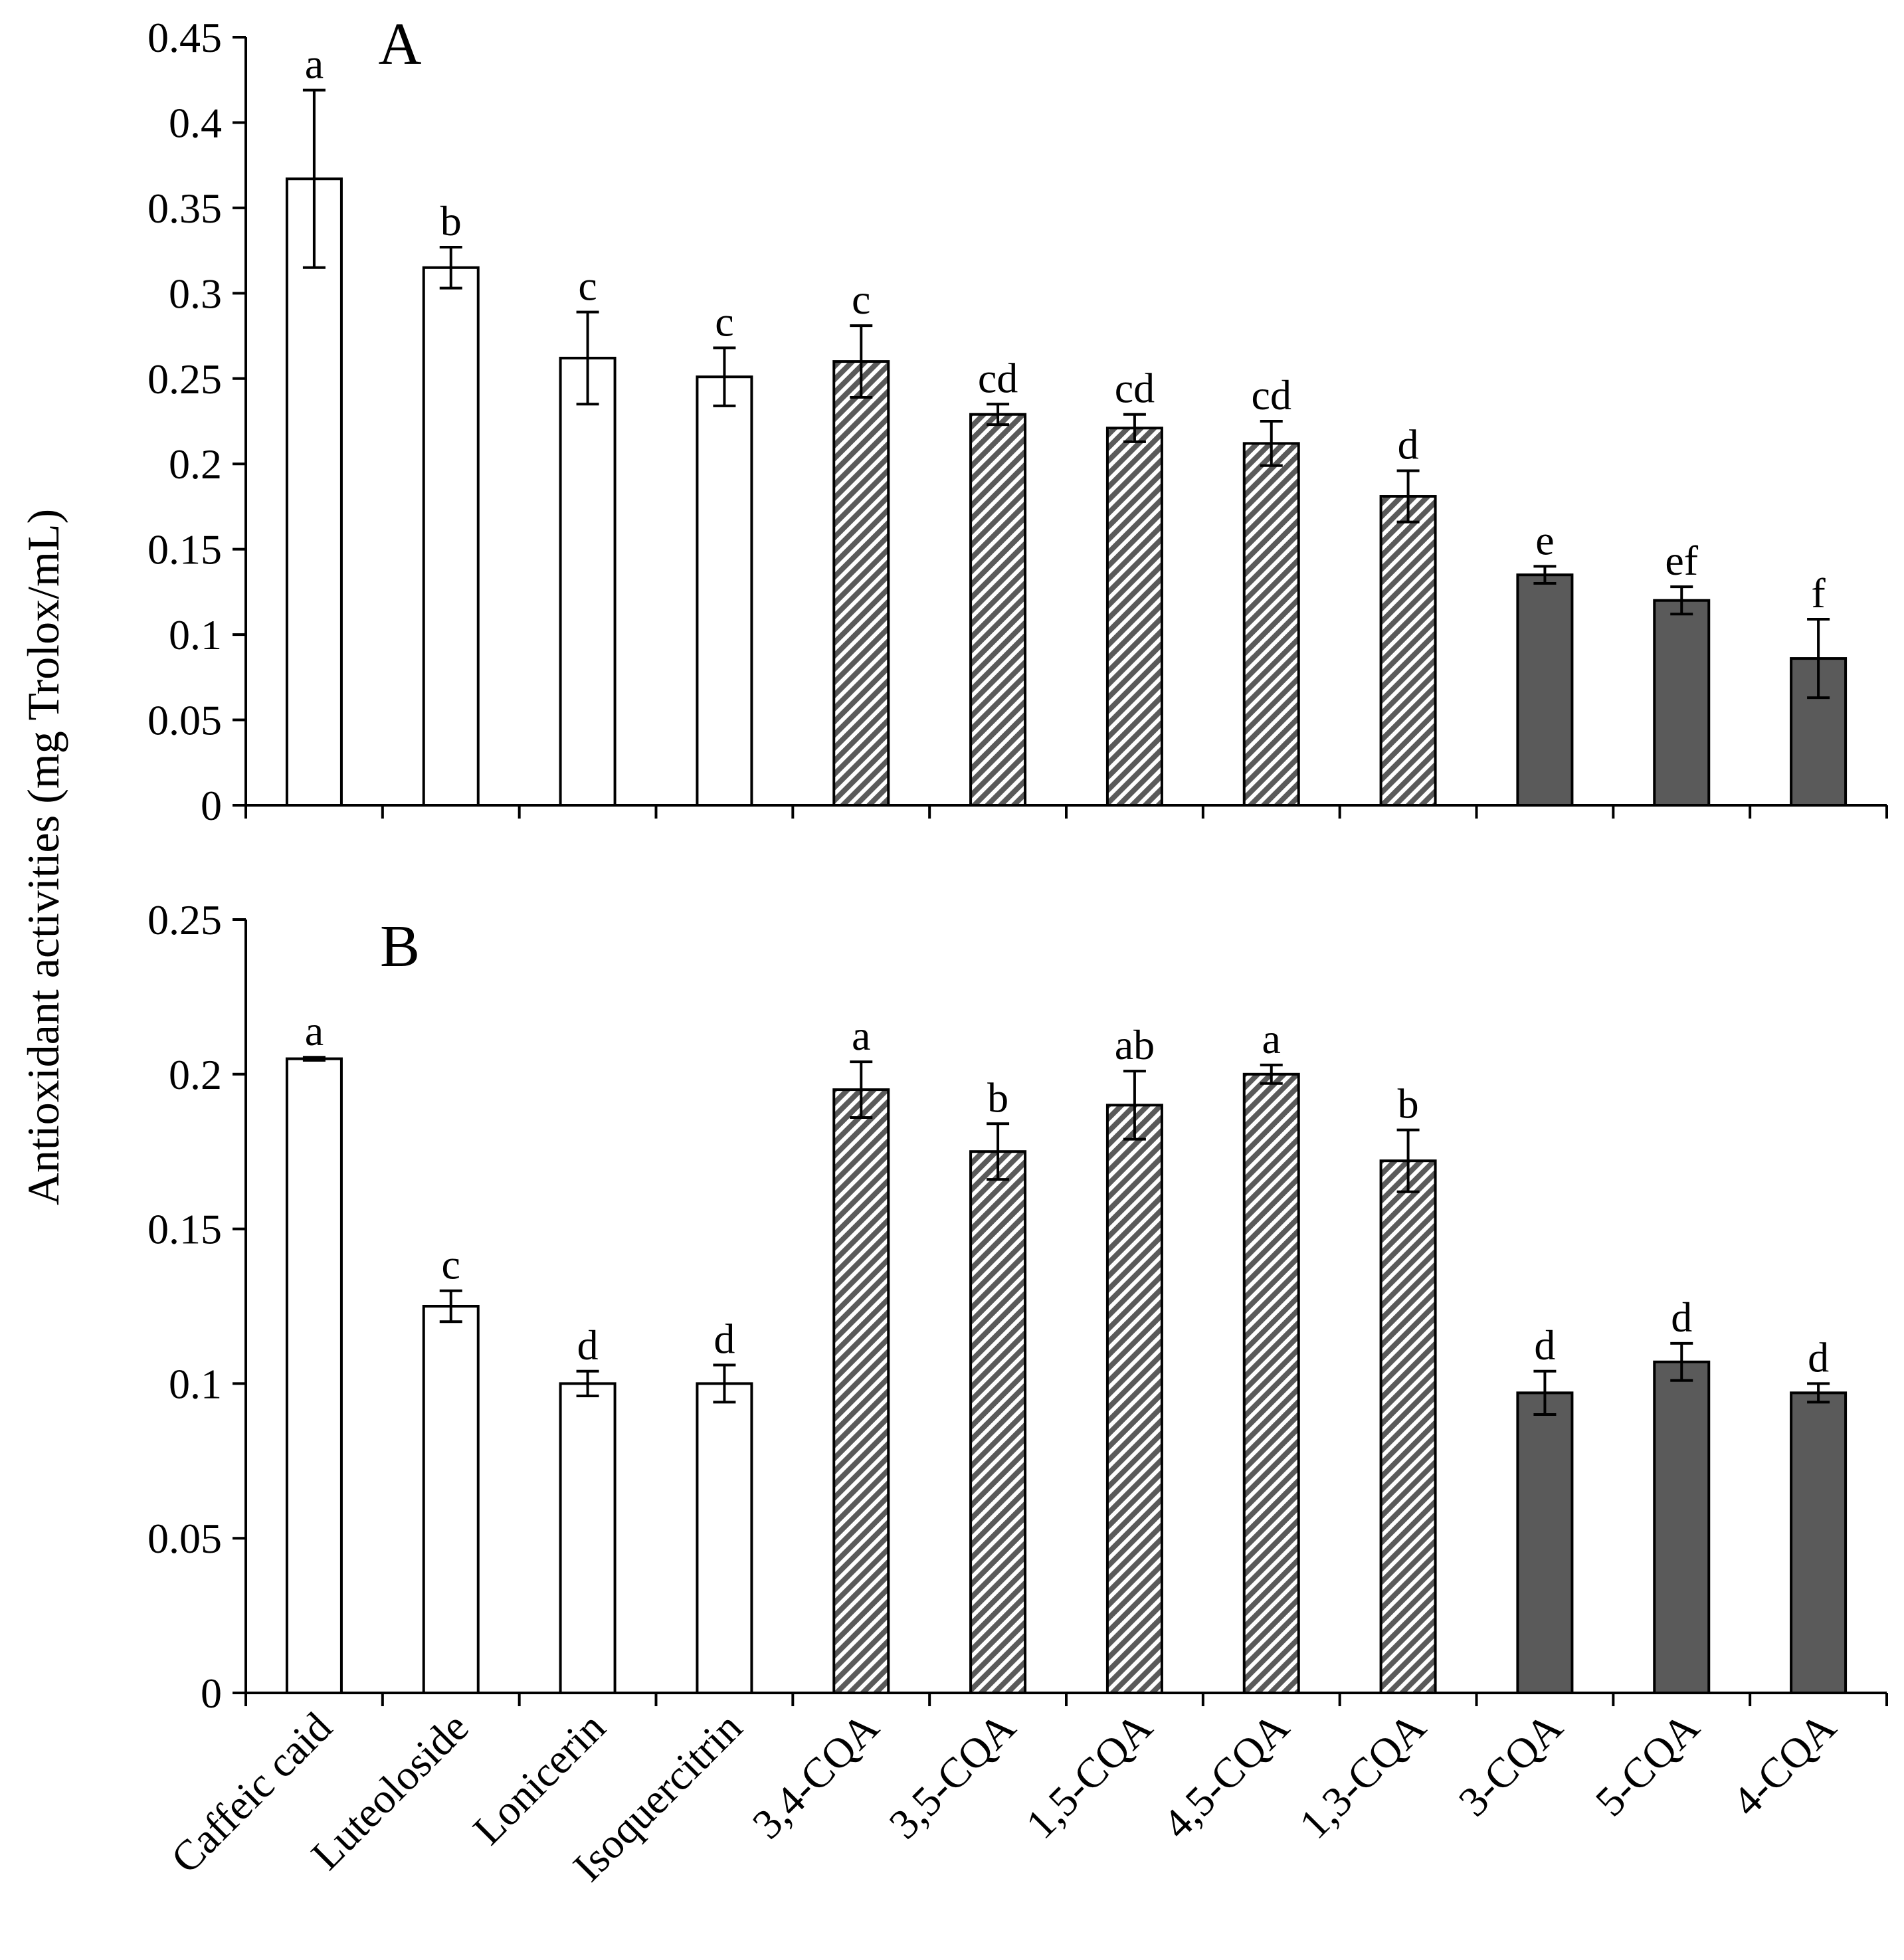 Image resolution: width=1904 pixels, height=1960 pixels. Describe the element at coordinates (196, 464) in the screenshot. I see `y-tick-label-a: 0.2` at that location.